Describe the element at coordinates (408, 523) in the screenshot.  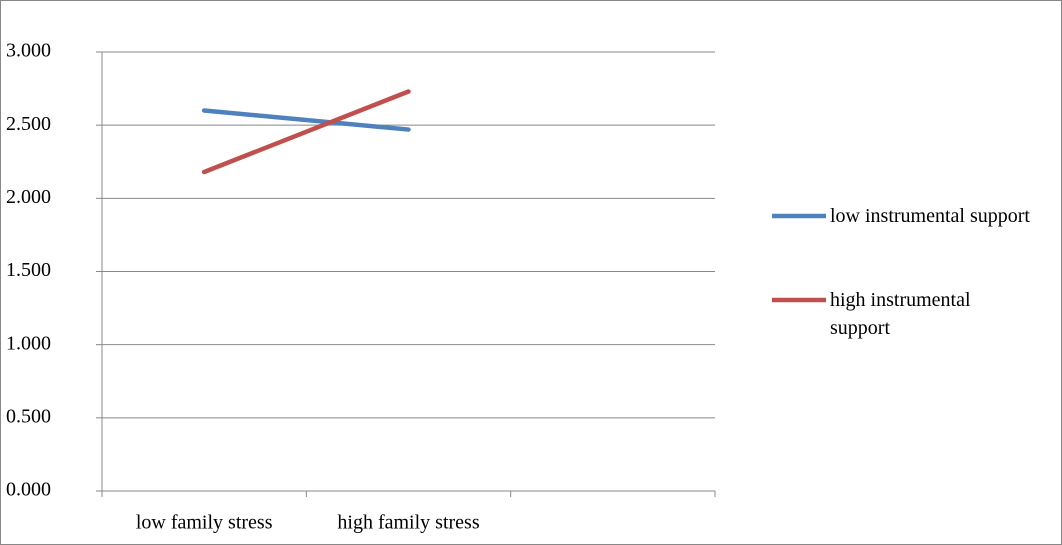
I see `x-tick-label: high family stress` at that location.